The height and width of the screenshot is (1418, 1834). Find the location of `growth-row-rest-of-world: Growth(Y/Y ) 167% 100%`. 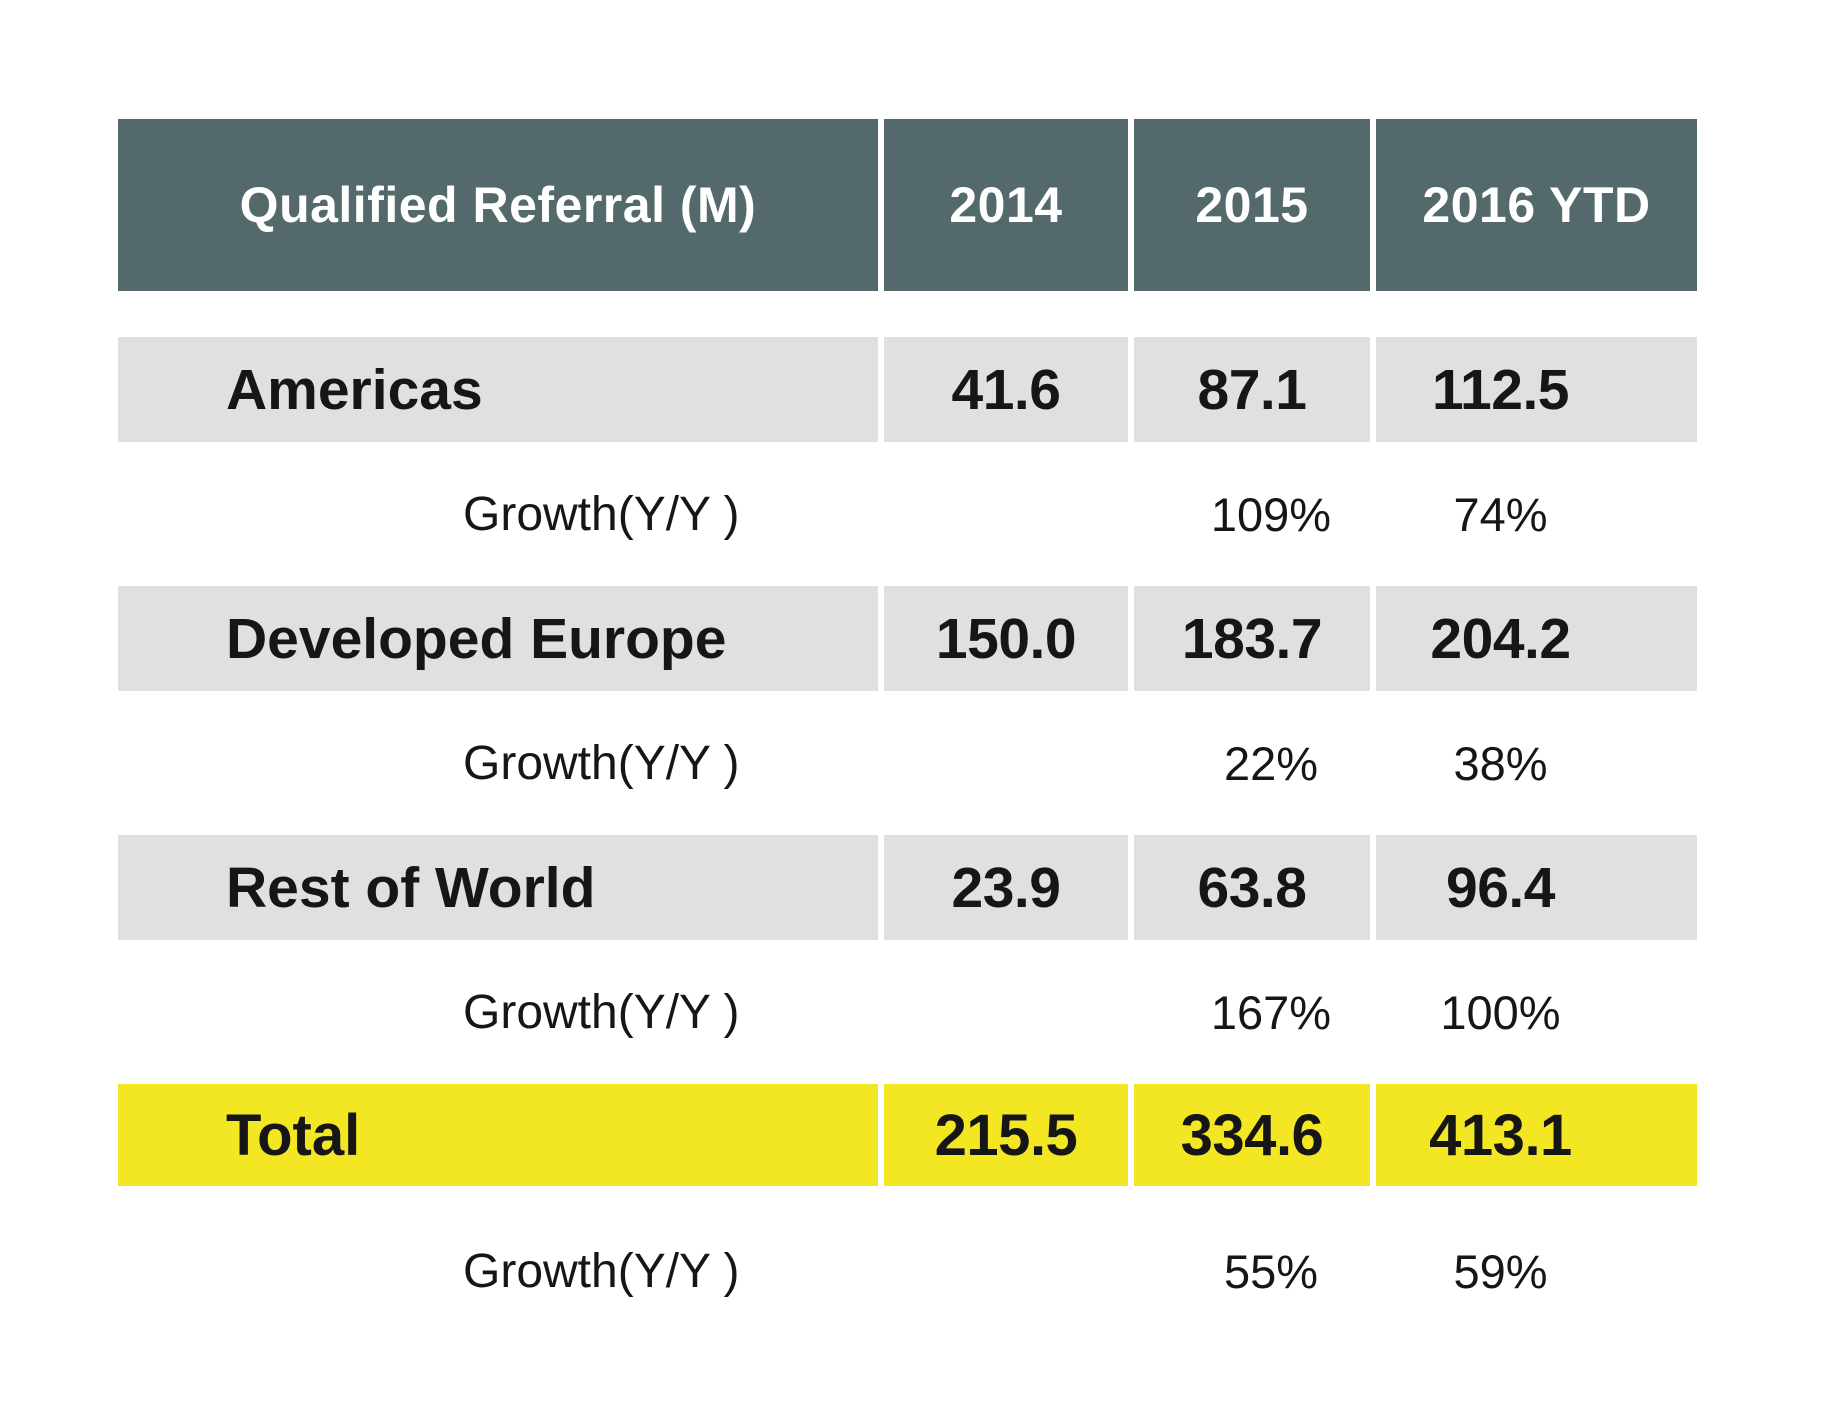

growth-row-rest-of-world: Growth(Y/Y ) 167% 100% is located at coordinates (911, 1012).